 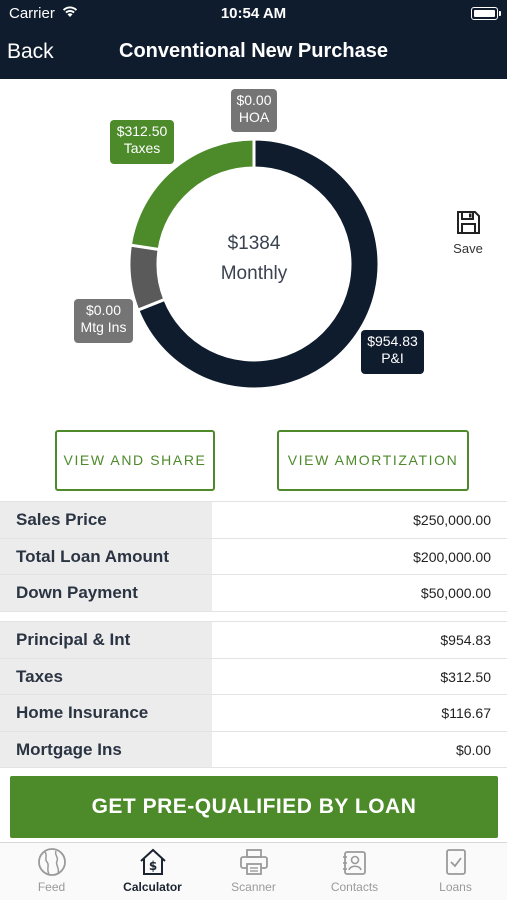 I want to click on hoa-tag-amount: $0.00, so click(x=254, y=100).